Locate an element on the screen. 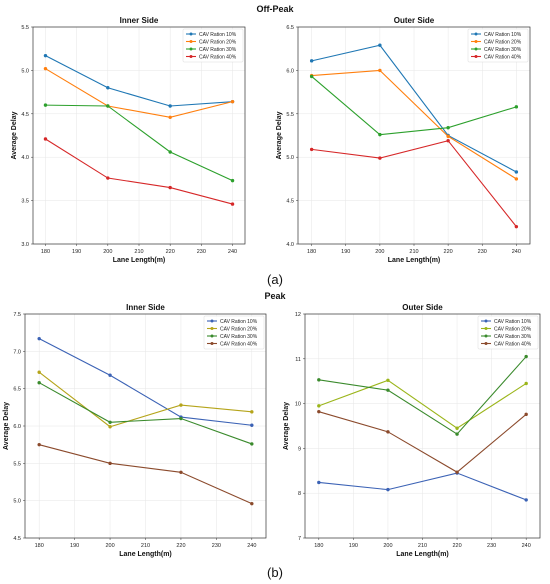 The image size is (550, 584). caption-b: (b) is located at coordinates (275, 572).